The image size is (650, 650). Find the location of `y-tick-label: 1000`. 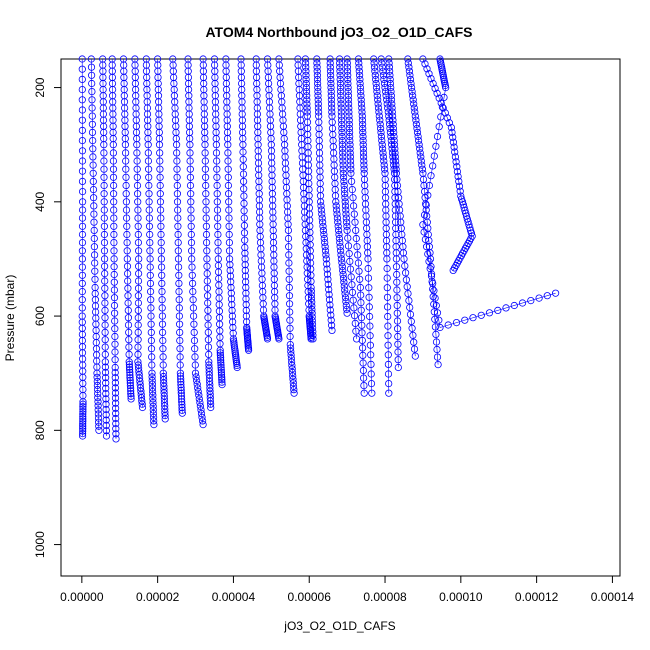

y-tick-label: 1000 is located at coordinates (40, 544).